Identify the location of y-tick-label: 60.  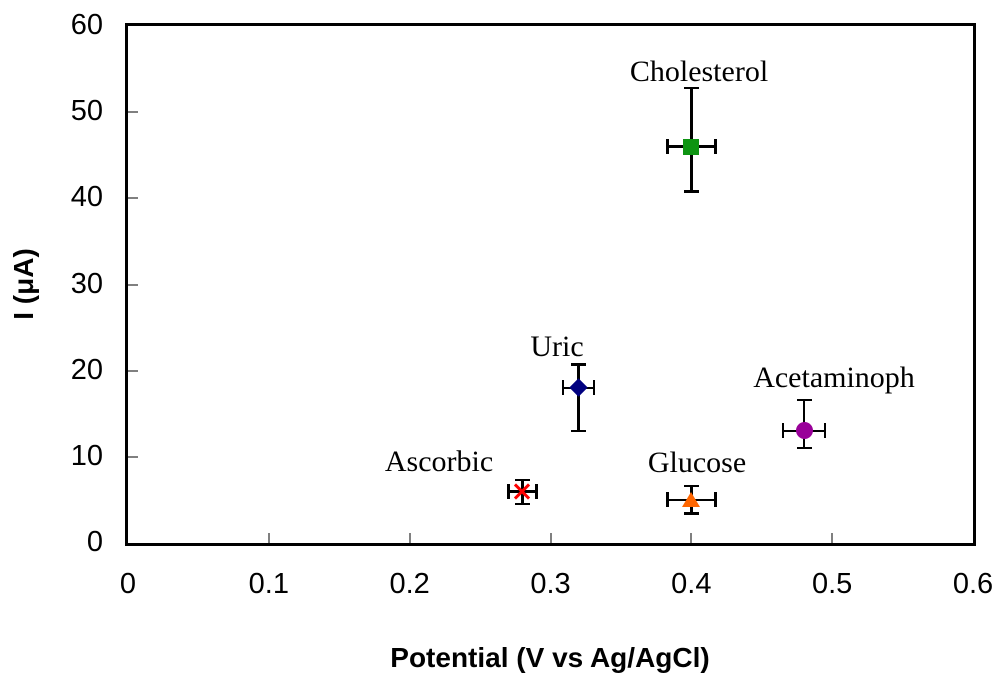
(86, 24).